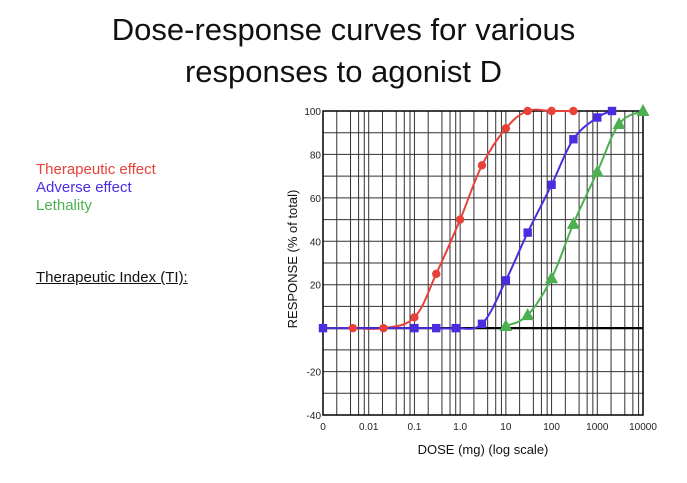 Image resolution: width=687 pixels, height=483 pixels. Describe the element at coordinates (314, 416) in the screenshot. I see `y-tick-label: -40` at that location.